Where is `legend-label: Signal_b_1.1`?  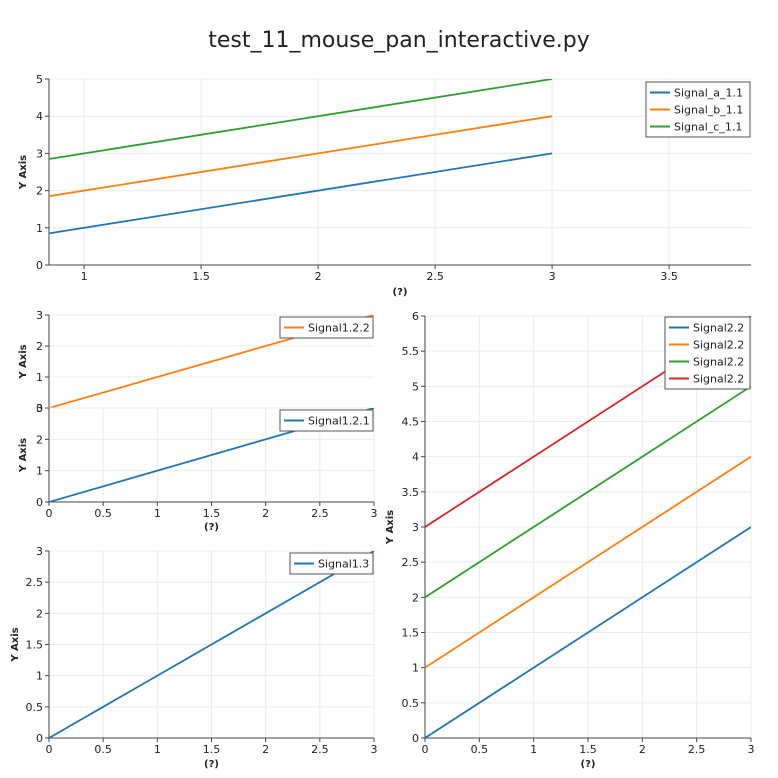 legend-label: Signal_b_1.1 is located at coordinates (708, 110).